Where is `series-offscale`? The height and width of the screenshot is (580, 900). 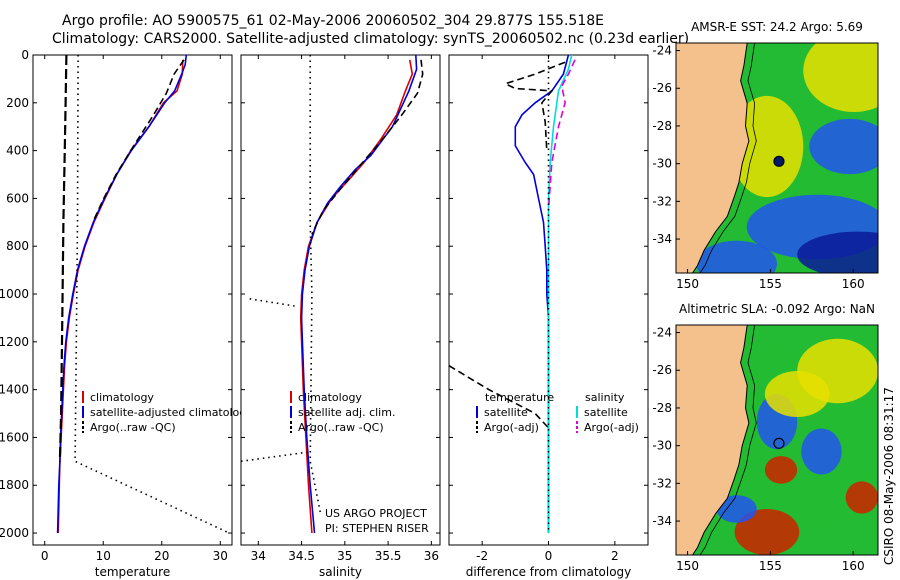 series-offscale is located at coordinates (499, 397).